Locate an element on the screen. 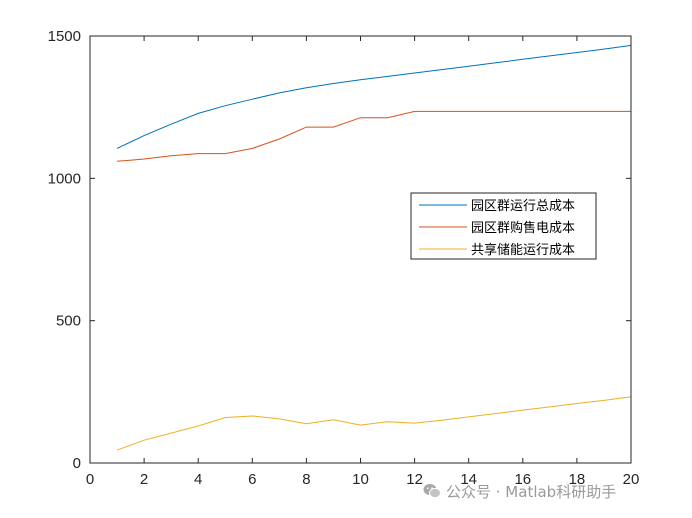 The height and width of the screenshot is (518, 692). watermark: 公众号 · Matlab科研助手 is located at coordinates (519, 491).